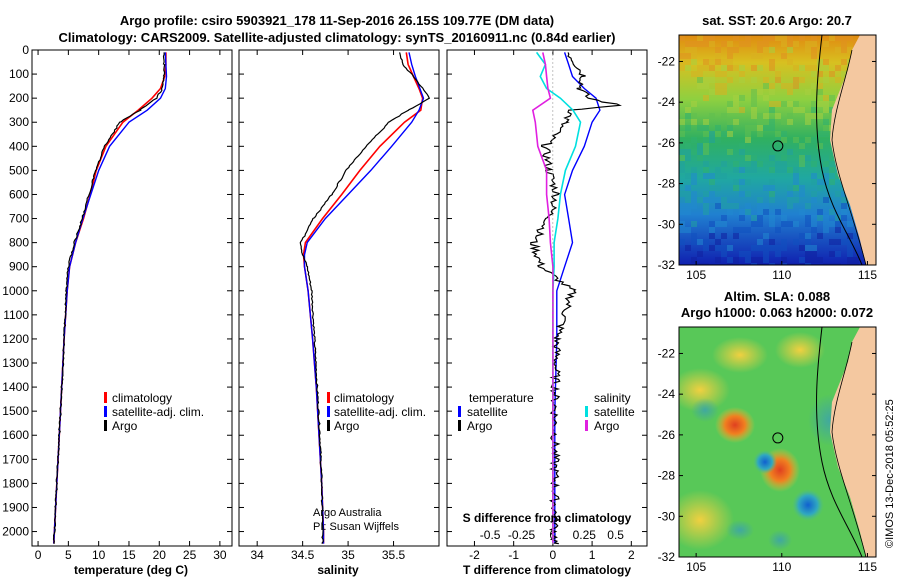 The width and height of the screenshot is (900, 580). Describe the element at coordinates (356, 527) in the screenshot. I see `credit-pi: PI: Susan Wijffels` at that location.